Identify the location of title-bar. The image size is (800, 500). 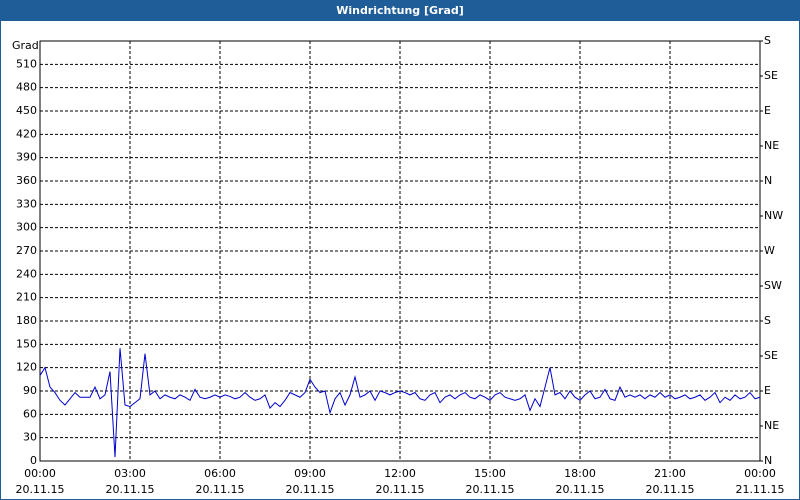
(400, 10).